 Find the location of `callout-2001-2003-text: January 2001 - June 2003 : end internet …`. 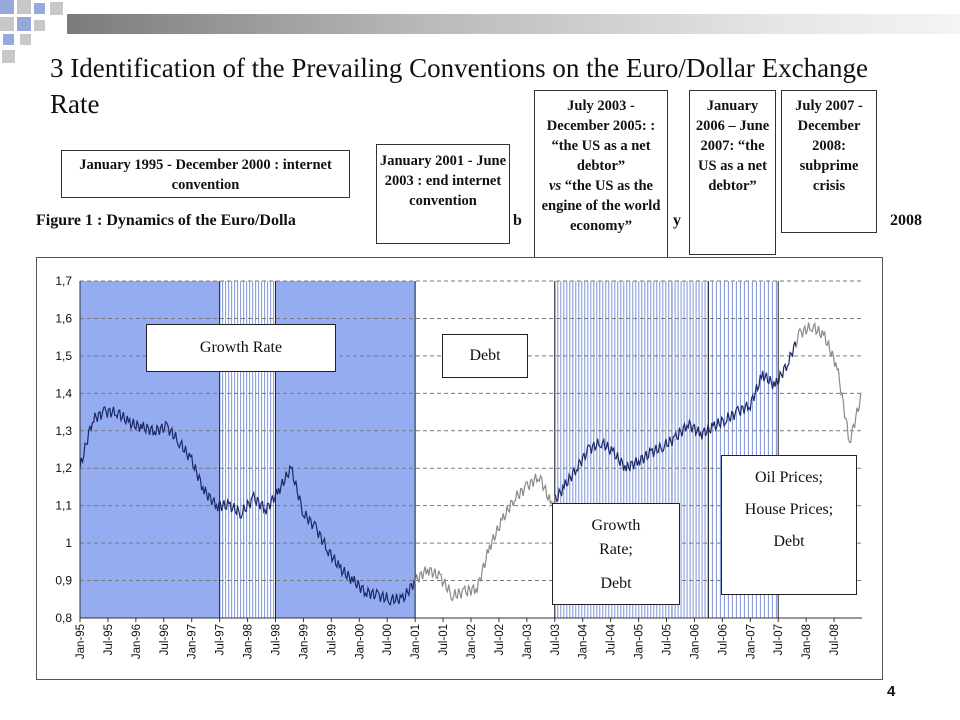

callout-2001-2003-text: January 2001 - June 2003 : end internet … is located at coordinates (443, 181).